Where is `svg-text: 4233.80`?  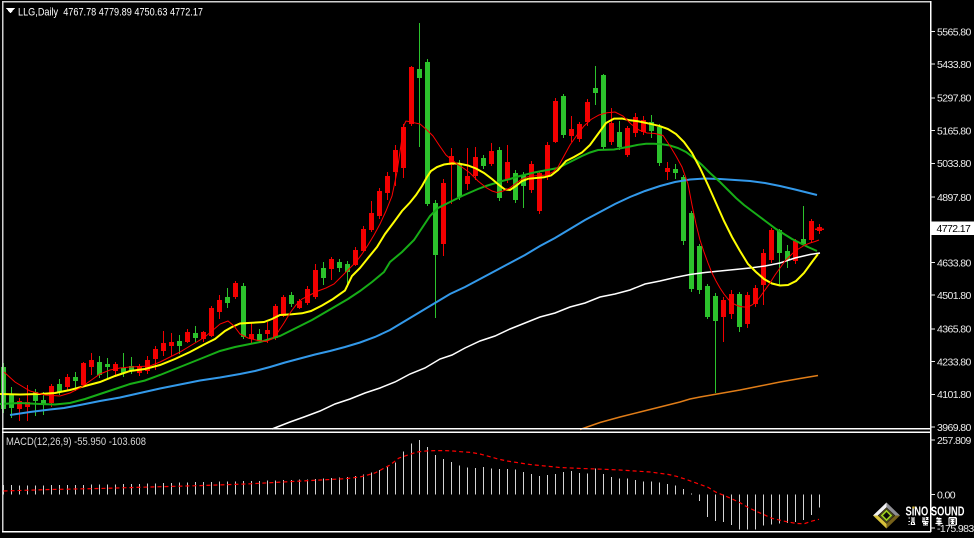 svg-text: 4233.80 is located at coordinates (954, 362).